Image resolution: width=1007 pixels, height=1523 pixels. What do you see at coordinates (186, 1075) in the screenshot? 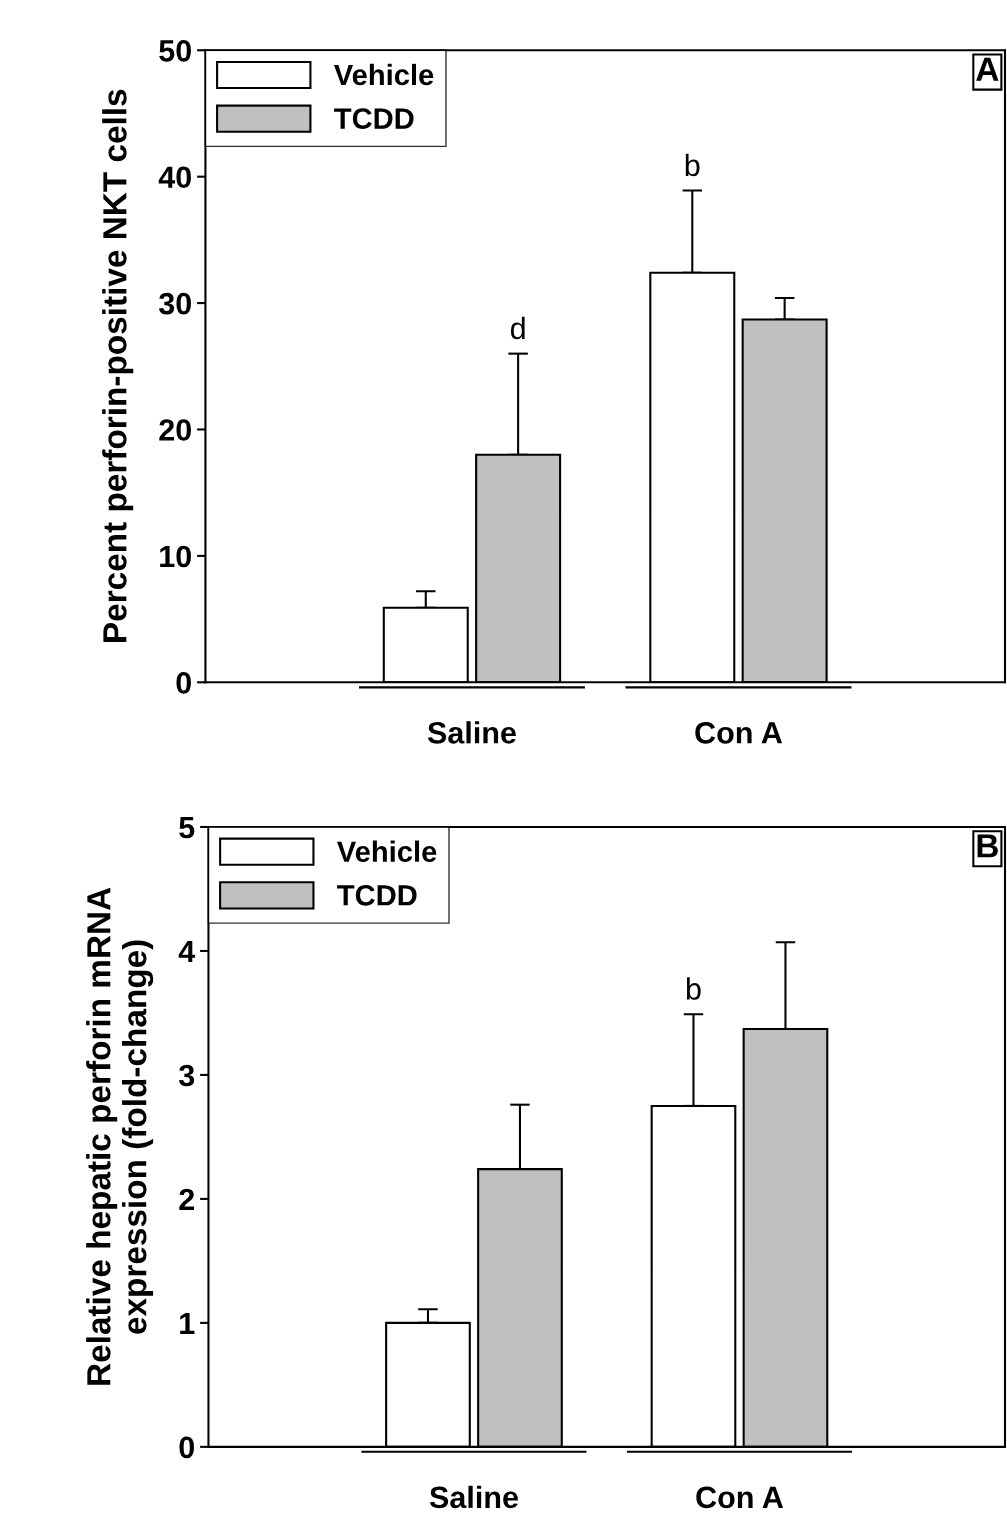
I see `y-tick-label: 3` at bounding box center [186, 1075].